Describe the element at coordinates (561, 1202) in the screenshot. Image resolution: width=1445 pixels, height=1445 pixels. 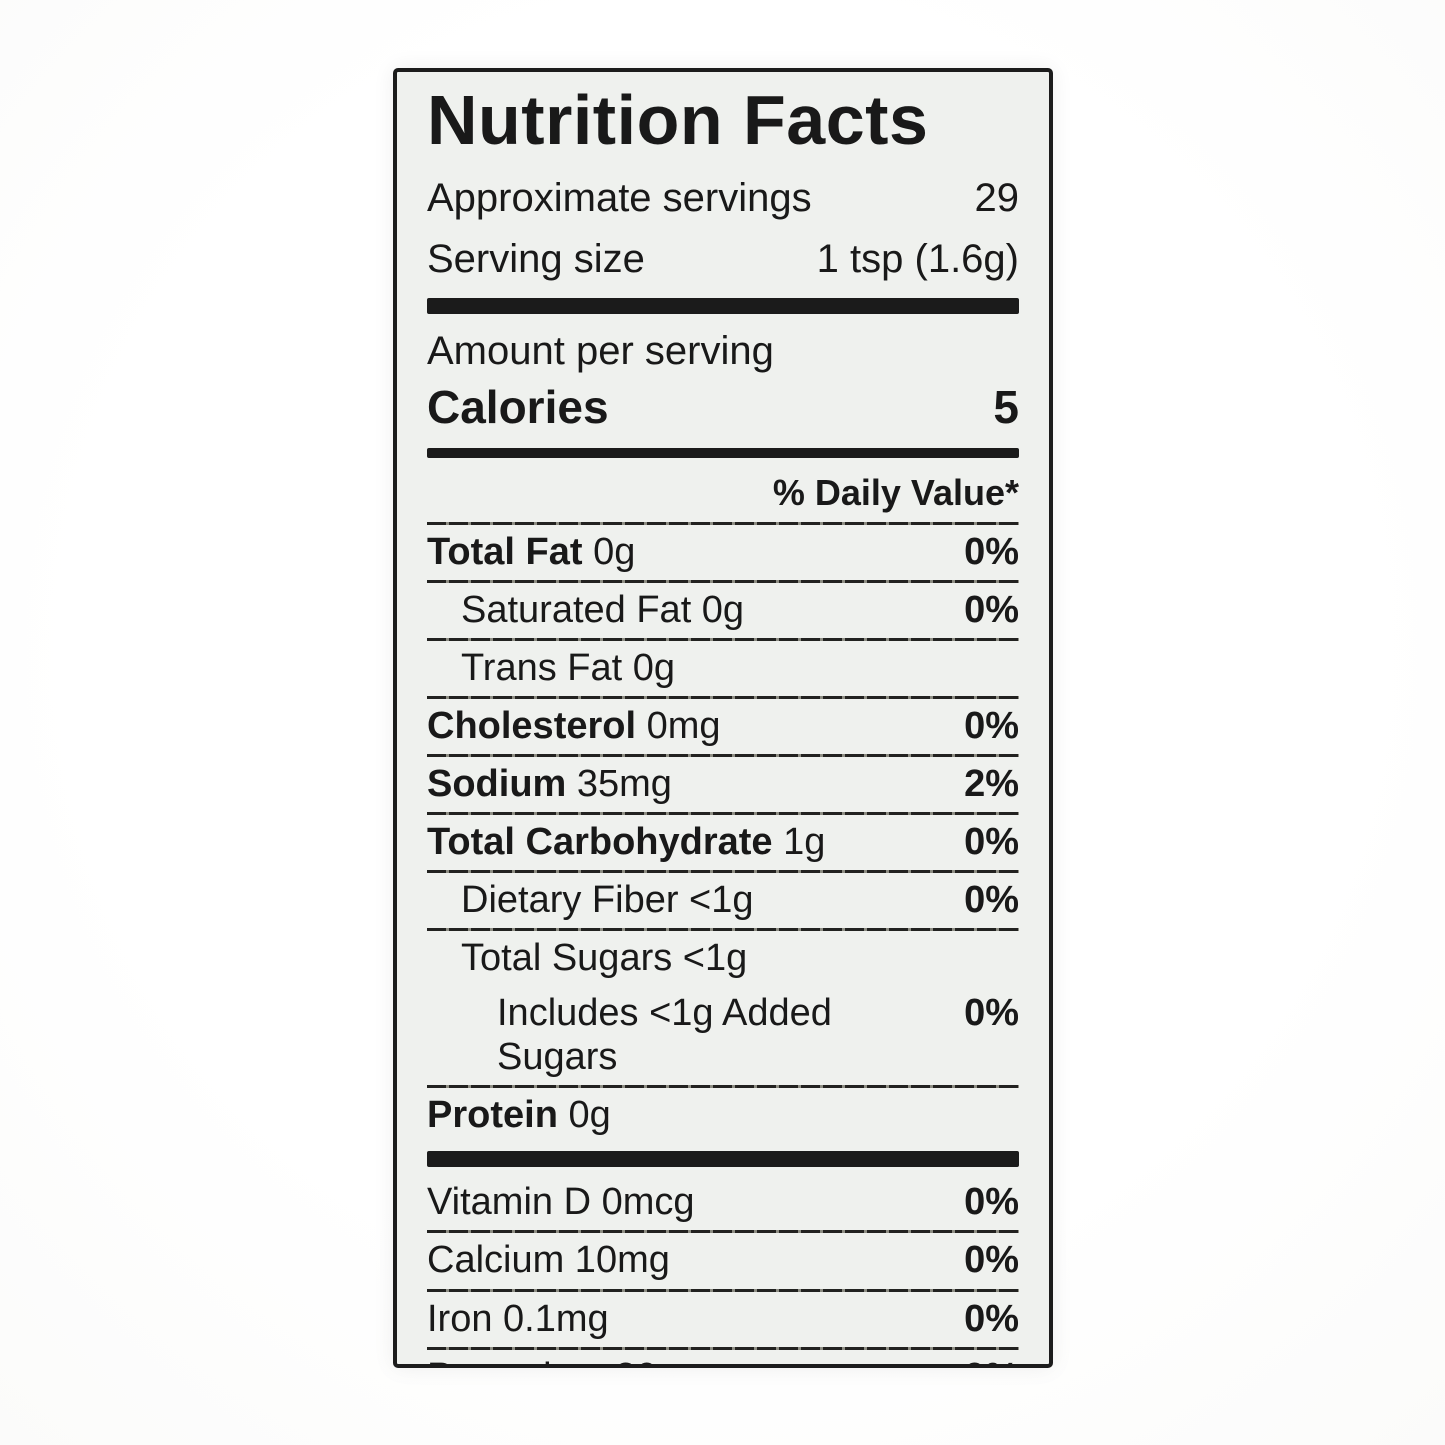
I see `nutrient-name: Vitamin D 0mcg` at that location.